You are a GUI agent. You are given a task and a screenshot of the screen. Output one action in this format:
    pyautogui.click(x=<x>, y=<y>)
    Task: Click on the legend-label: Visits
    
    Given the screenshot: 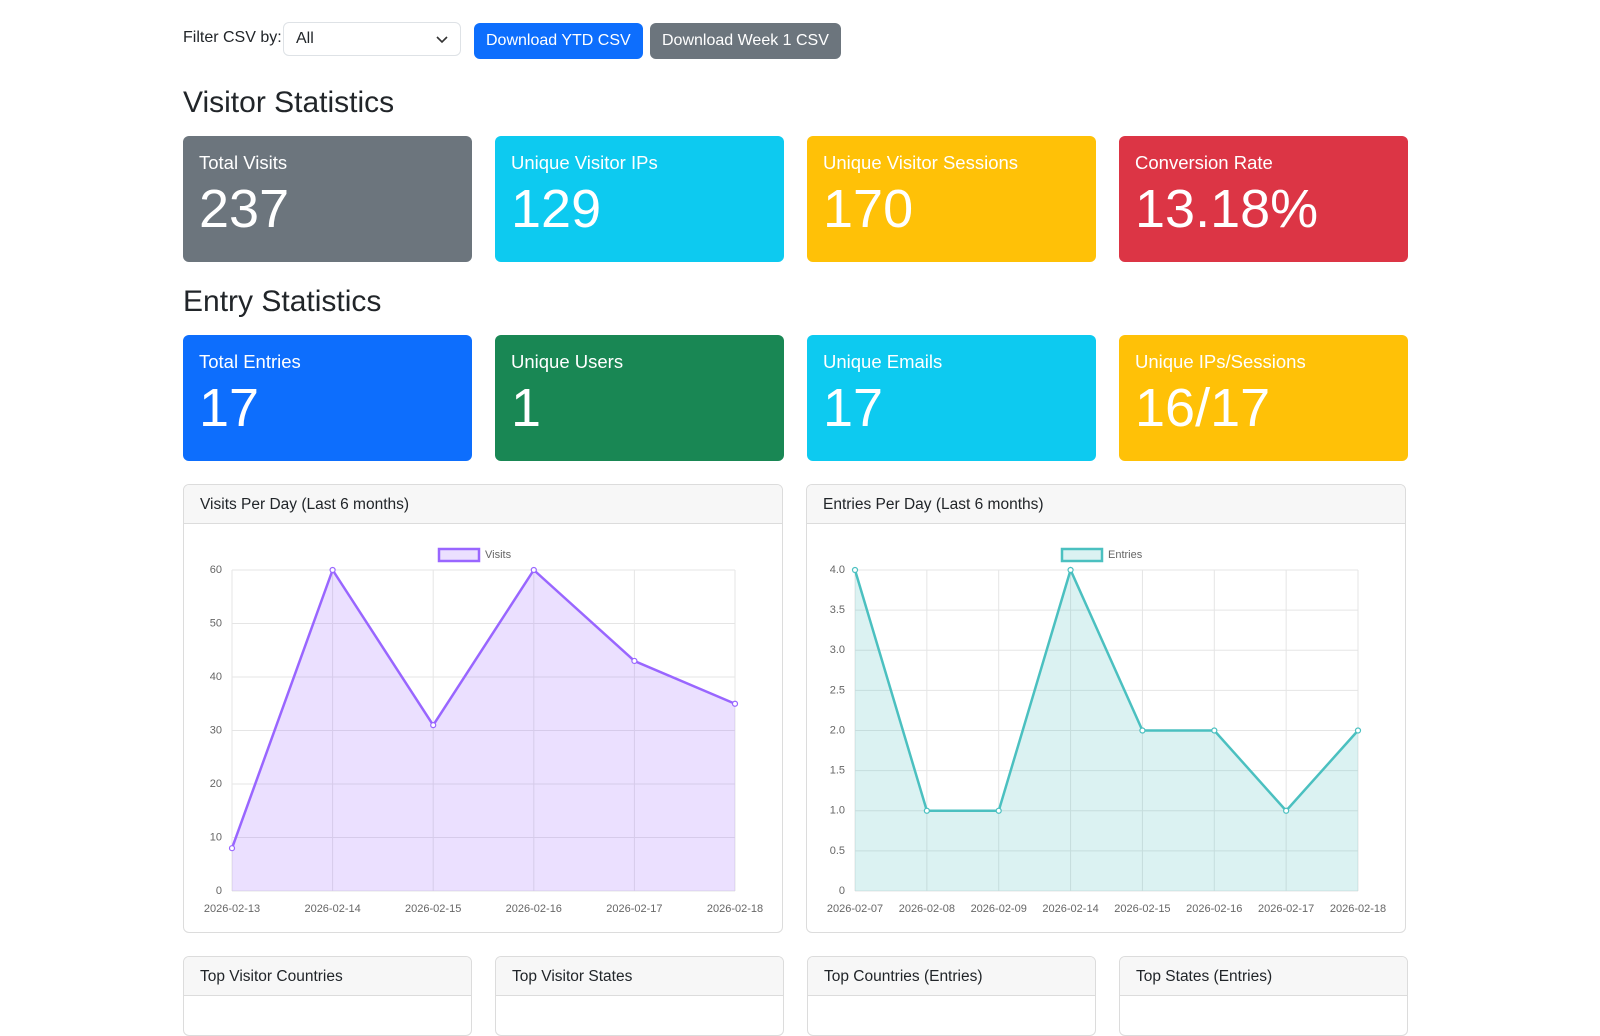 What is the action you would take?
    pyautogui.click(x=498, y=555)
    